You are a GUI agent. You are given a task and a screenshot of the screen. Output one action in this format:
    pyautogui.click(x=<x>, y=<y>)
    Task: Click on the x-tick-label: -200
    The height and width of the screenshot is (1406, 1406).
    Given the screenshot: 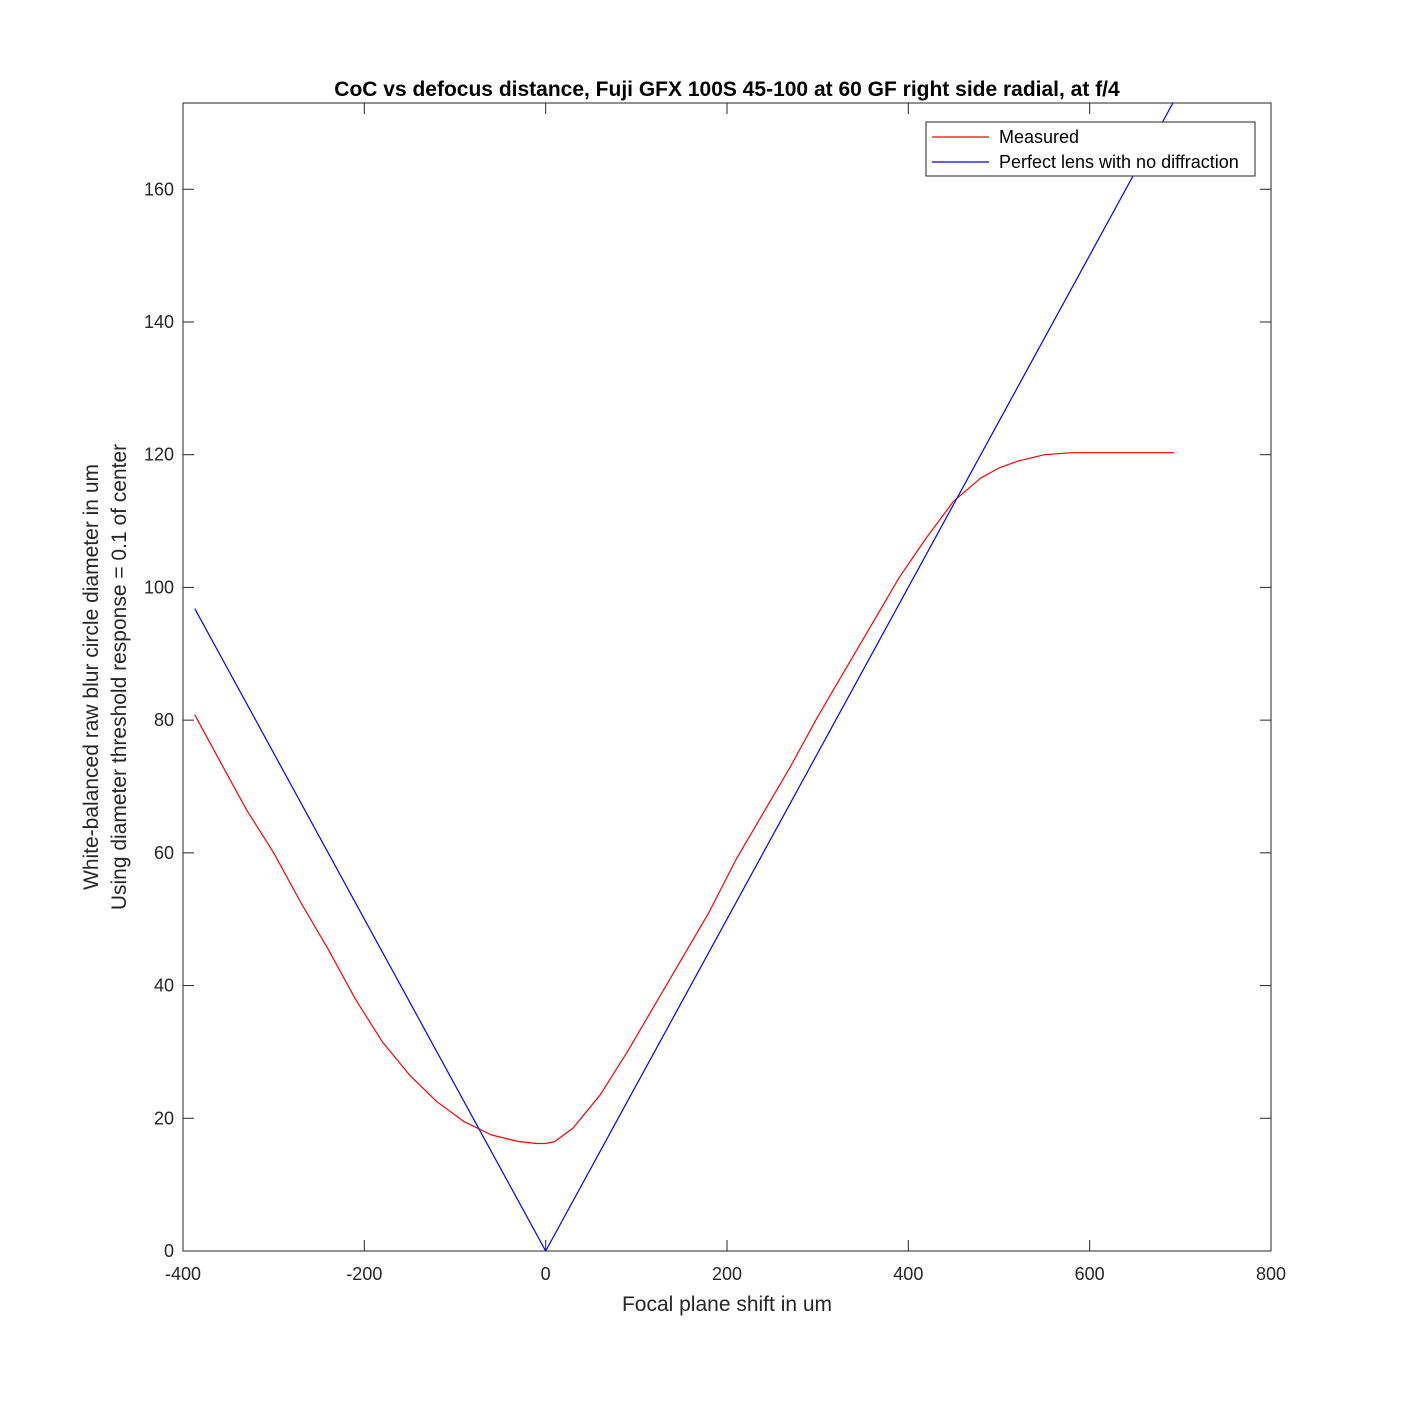 What is the action you would take?
    pyautogui.click(x=364, y=1274)
    